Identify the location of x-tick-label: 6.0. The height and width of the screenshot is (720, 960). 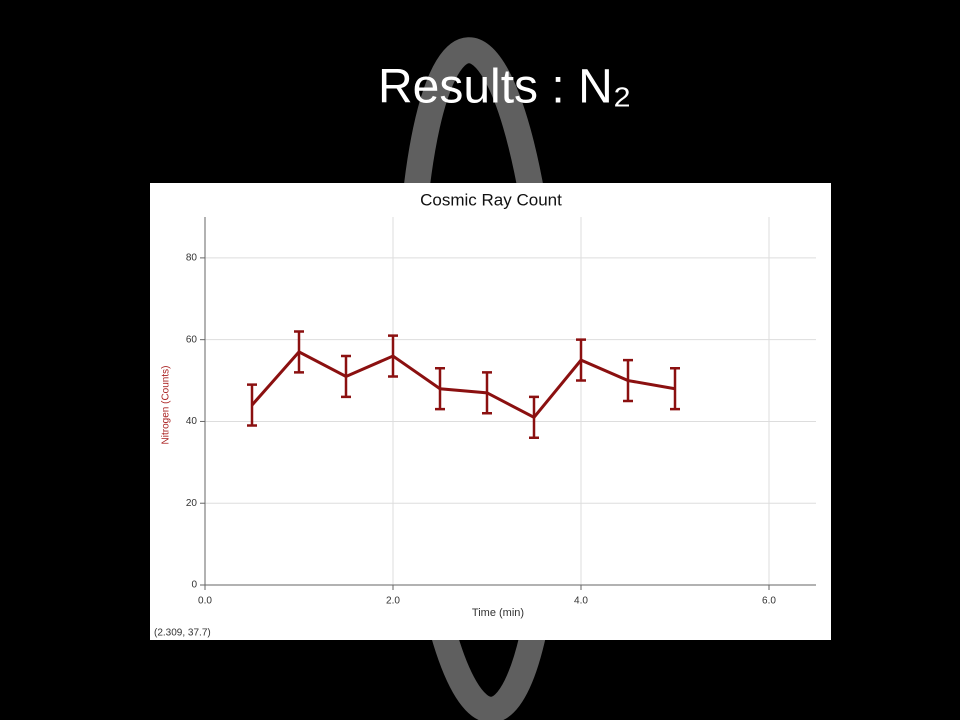
(769, 601).